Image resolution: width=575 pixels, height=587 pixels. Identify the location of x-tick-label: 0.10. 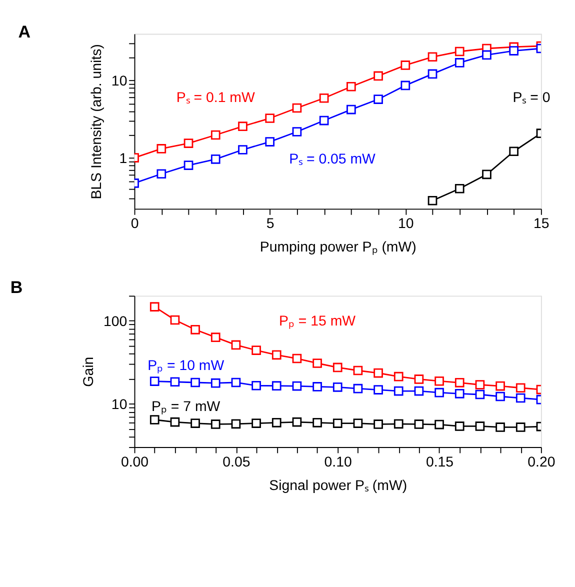
(338, 462).